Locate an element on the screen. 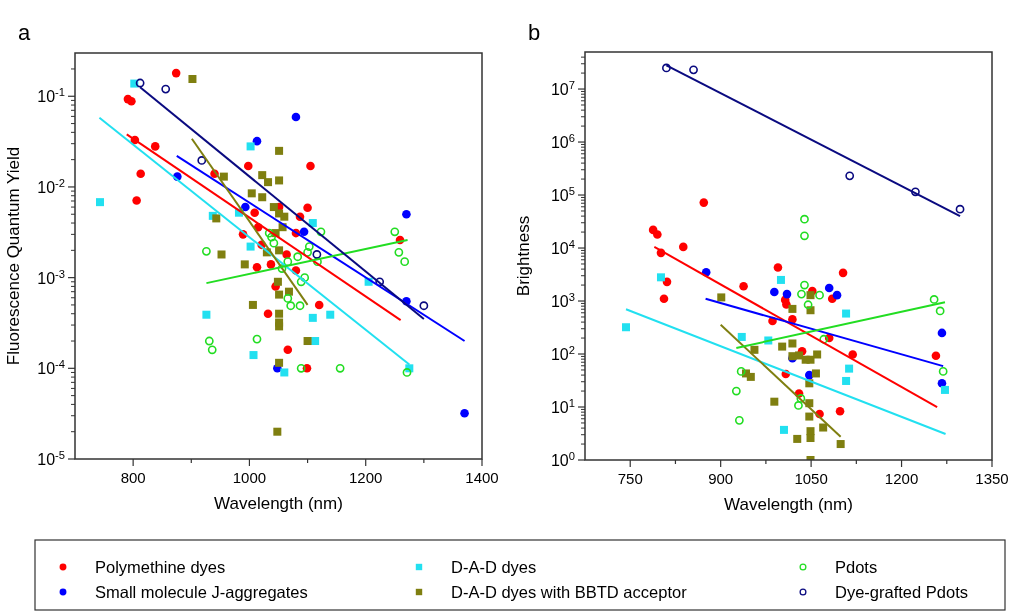 This screenshot has width=1013, height=612. legend-label: Pdots is located at coordinates (856, 567).